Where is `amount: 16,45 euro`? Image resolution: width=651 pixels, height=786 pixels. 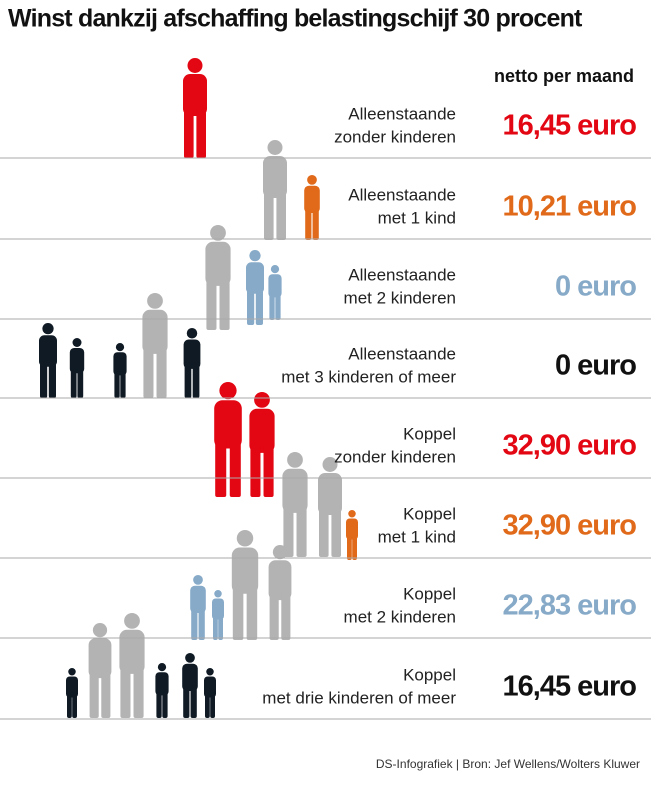 amount: 16,45 euro is located at coordinates (570, 687).